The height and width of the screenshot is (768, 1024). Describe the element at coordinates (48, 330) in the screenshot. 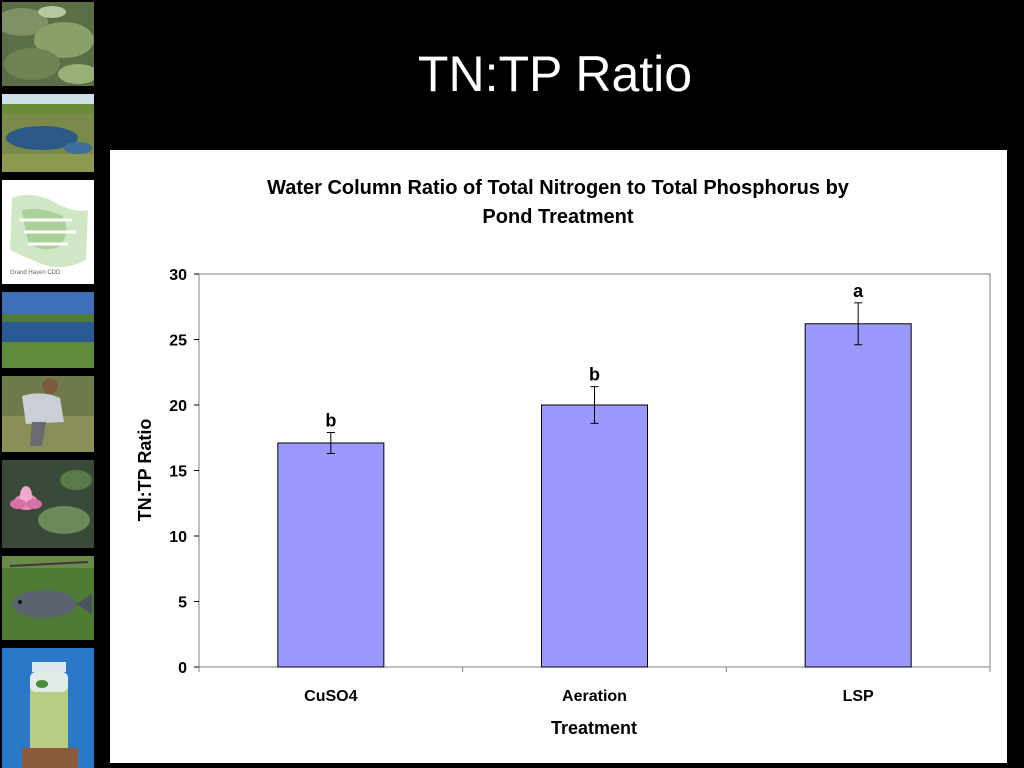

I see `pond-landscape-photo` at that location.